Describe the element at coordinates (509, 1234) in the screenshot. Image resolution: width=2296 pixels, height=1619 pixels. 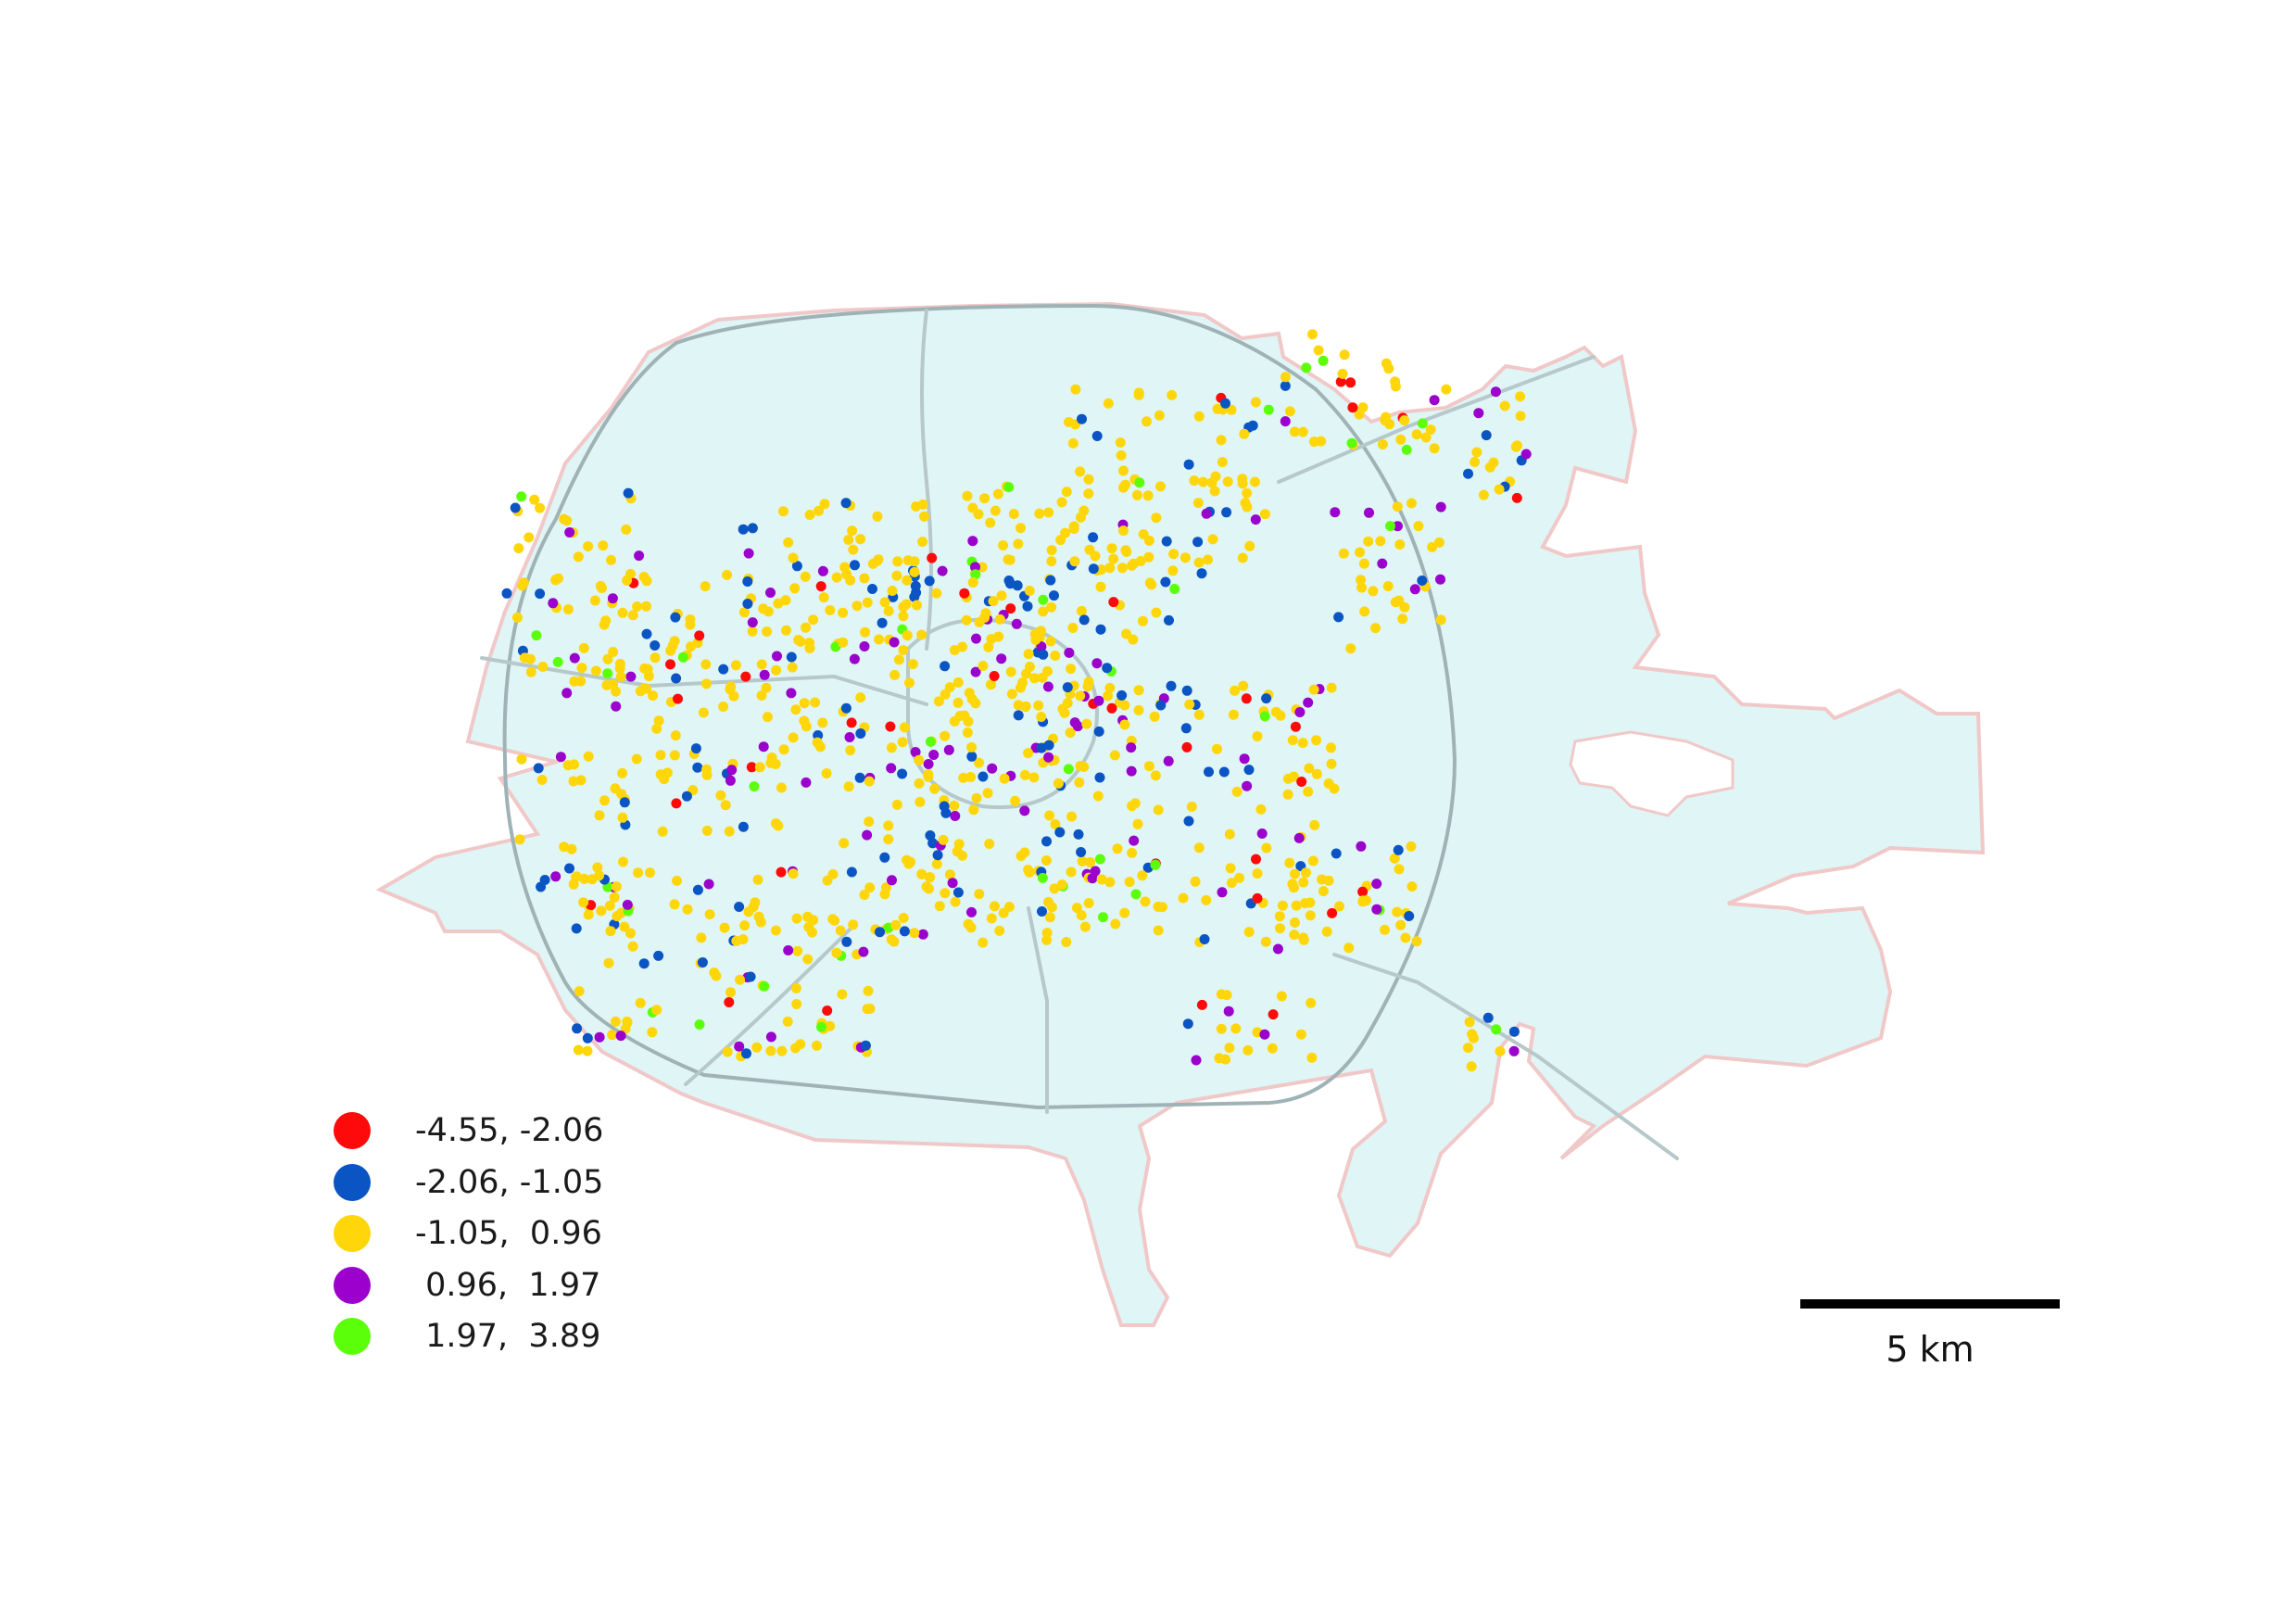
I see `legend-label: -1.05, 0.96` at that location.